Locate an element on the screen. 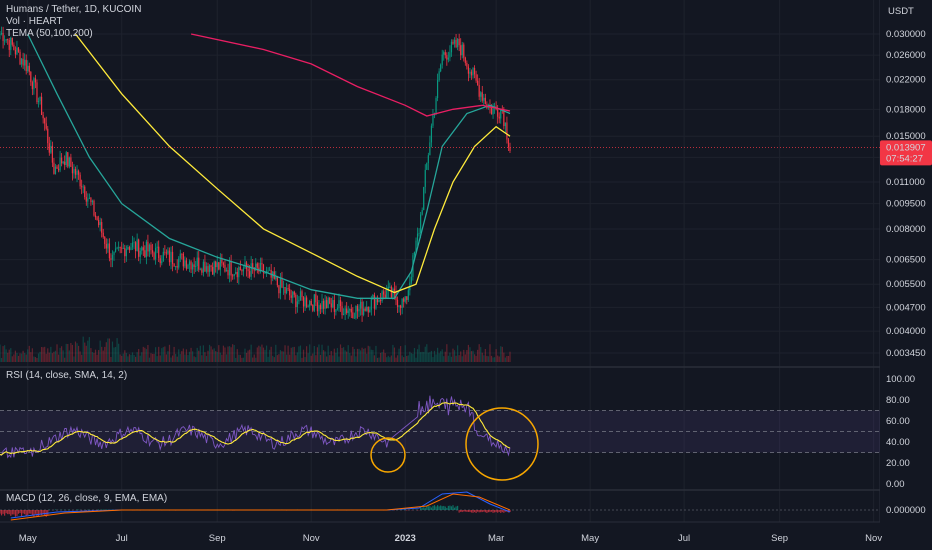 The width and height of the screenshot is (932, 550). price-badge is located at coordinates (906, 153).